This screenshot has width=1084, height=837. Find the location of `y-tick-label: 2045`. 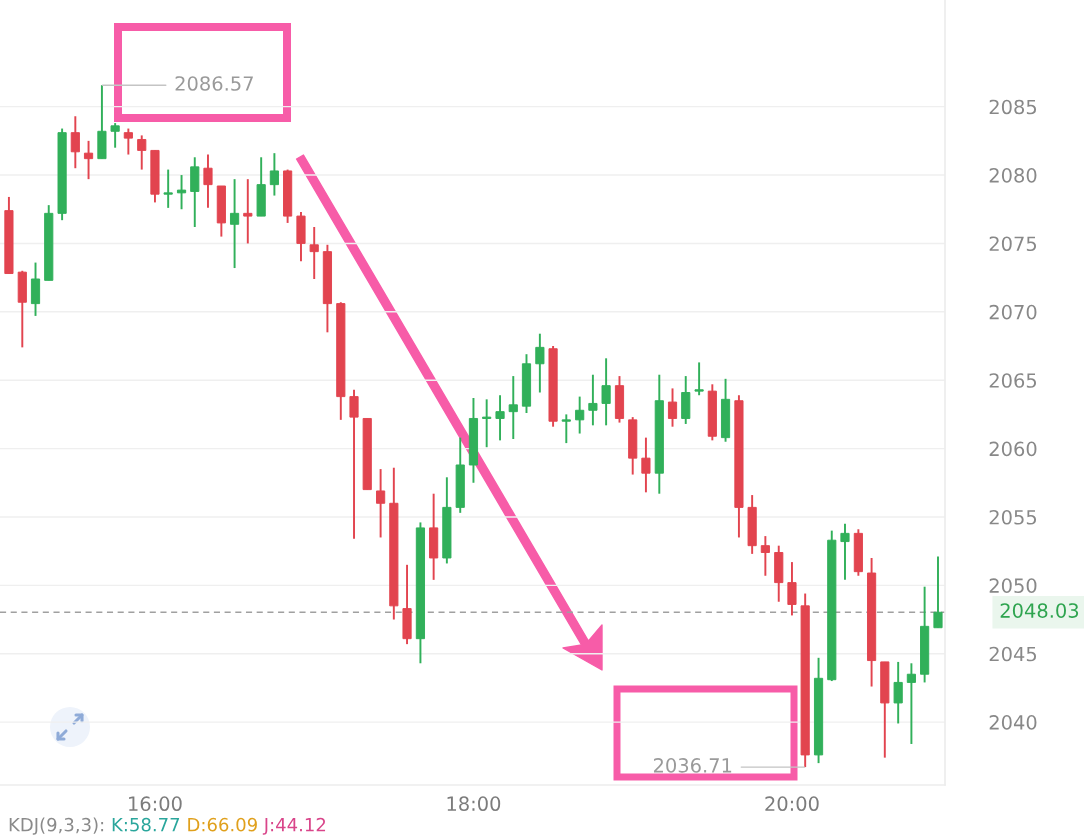

y-tick-label: 2045 is located at coordinates (1013, 654).